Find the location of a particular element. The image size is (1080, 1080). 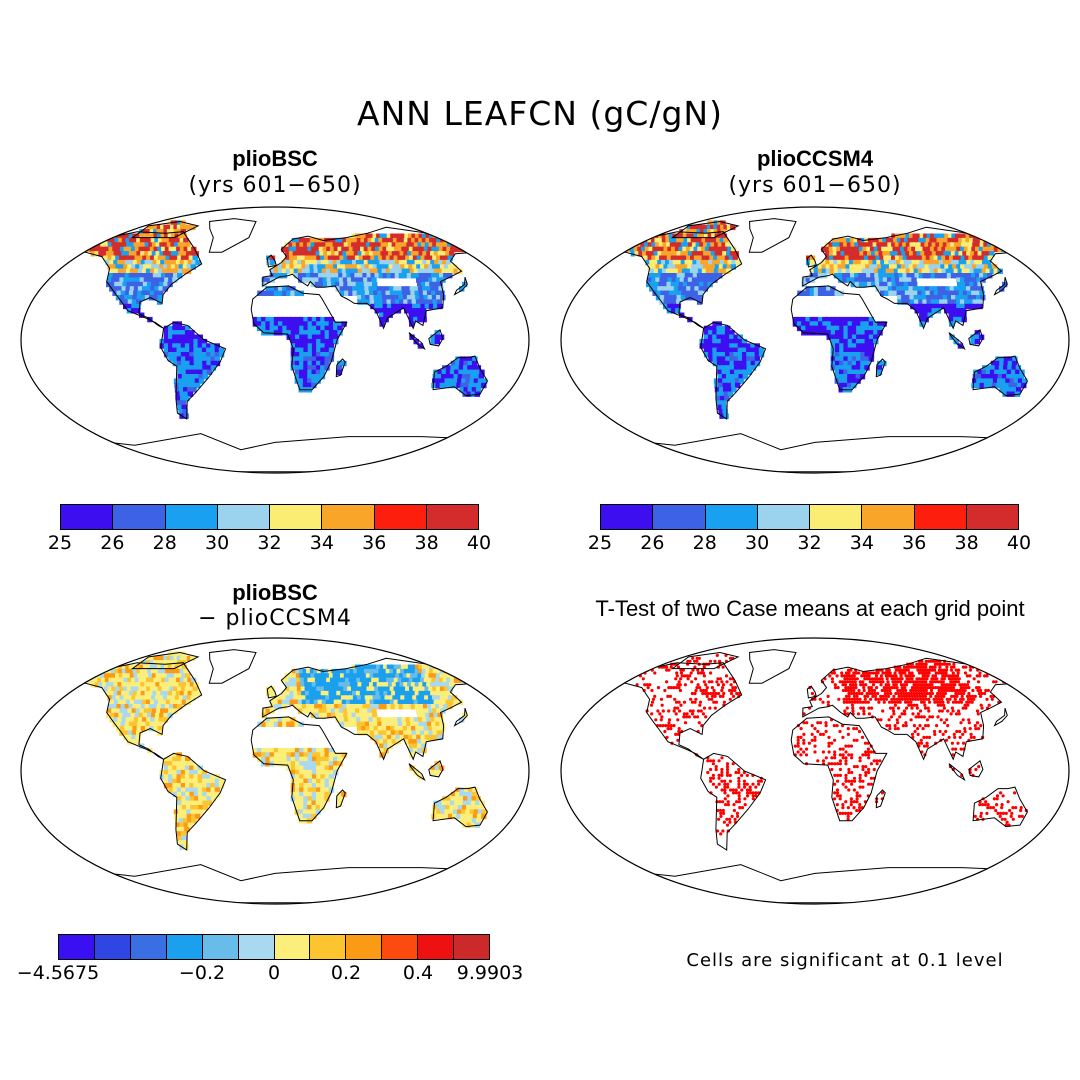

colorbar-swatch is located at coordinates (452, 517).